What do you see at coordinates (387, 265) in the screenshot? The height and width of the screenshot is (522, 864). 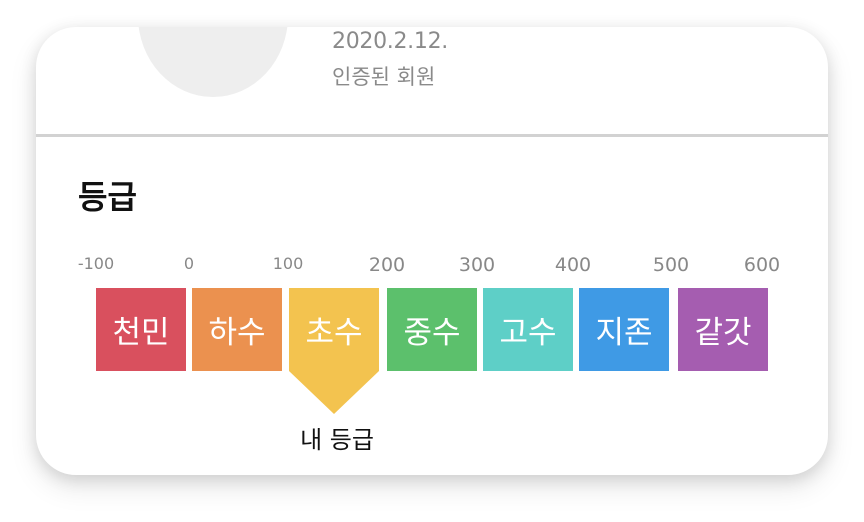 I see `scale-tick-label: 200` at bounding box center [387, 265].